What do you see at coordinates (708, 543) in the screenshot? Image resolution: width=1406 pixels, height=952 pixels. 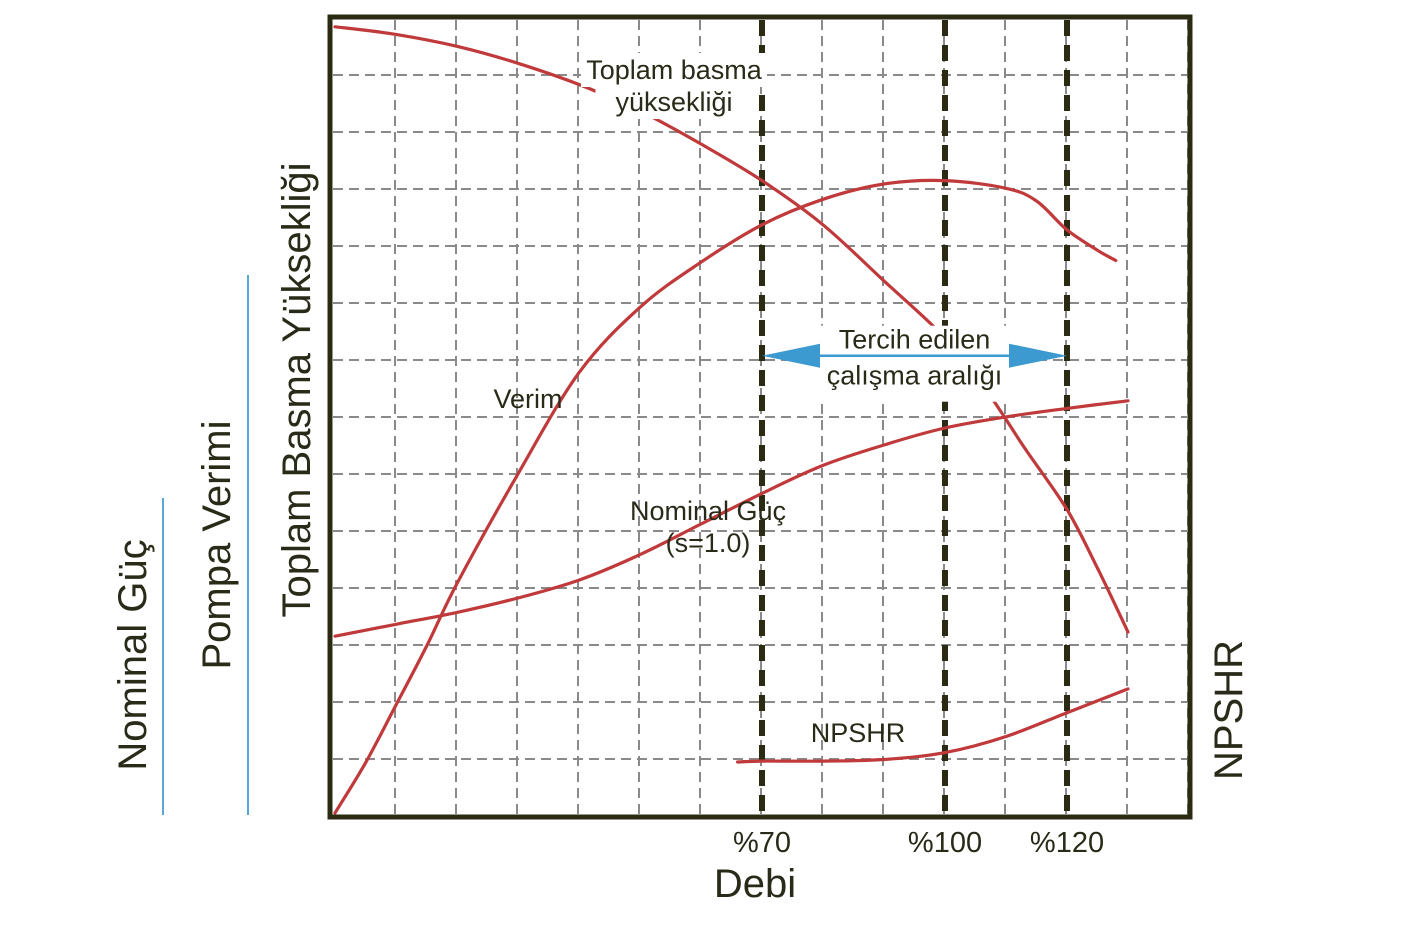 I see `power-curve-label: (s=1.0)` at bounding box center [708, 543].